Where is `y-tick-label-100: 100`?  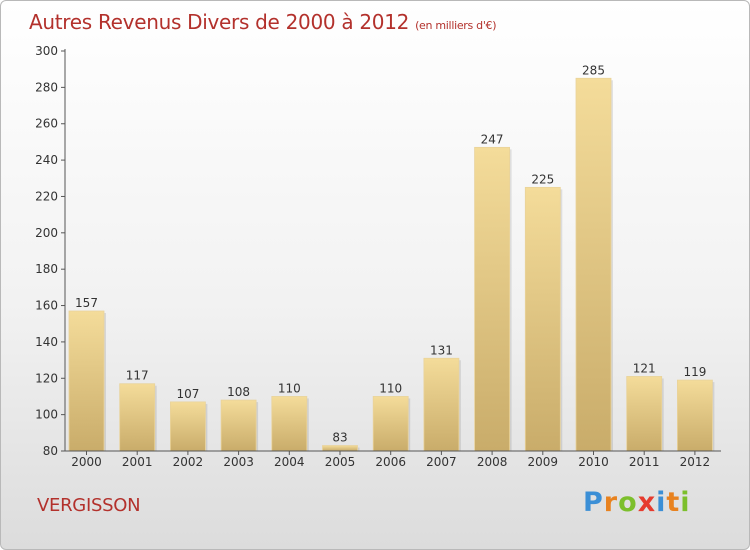 y-tick-label-100: 100 is located at coordinates (46, 415).